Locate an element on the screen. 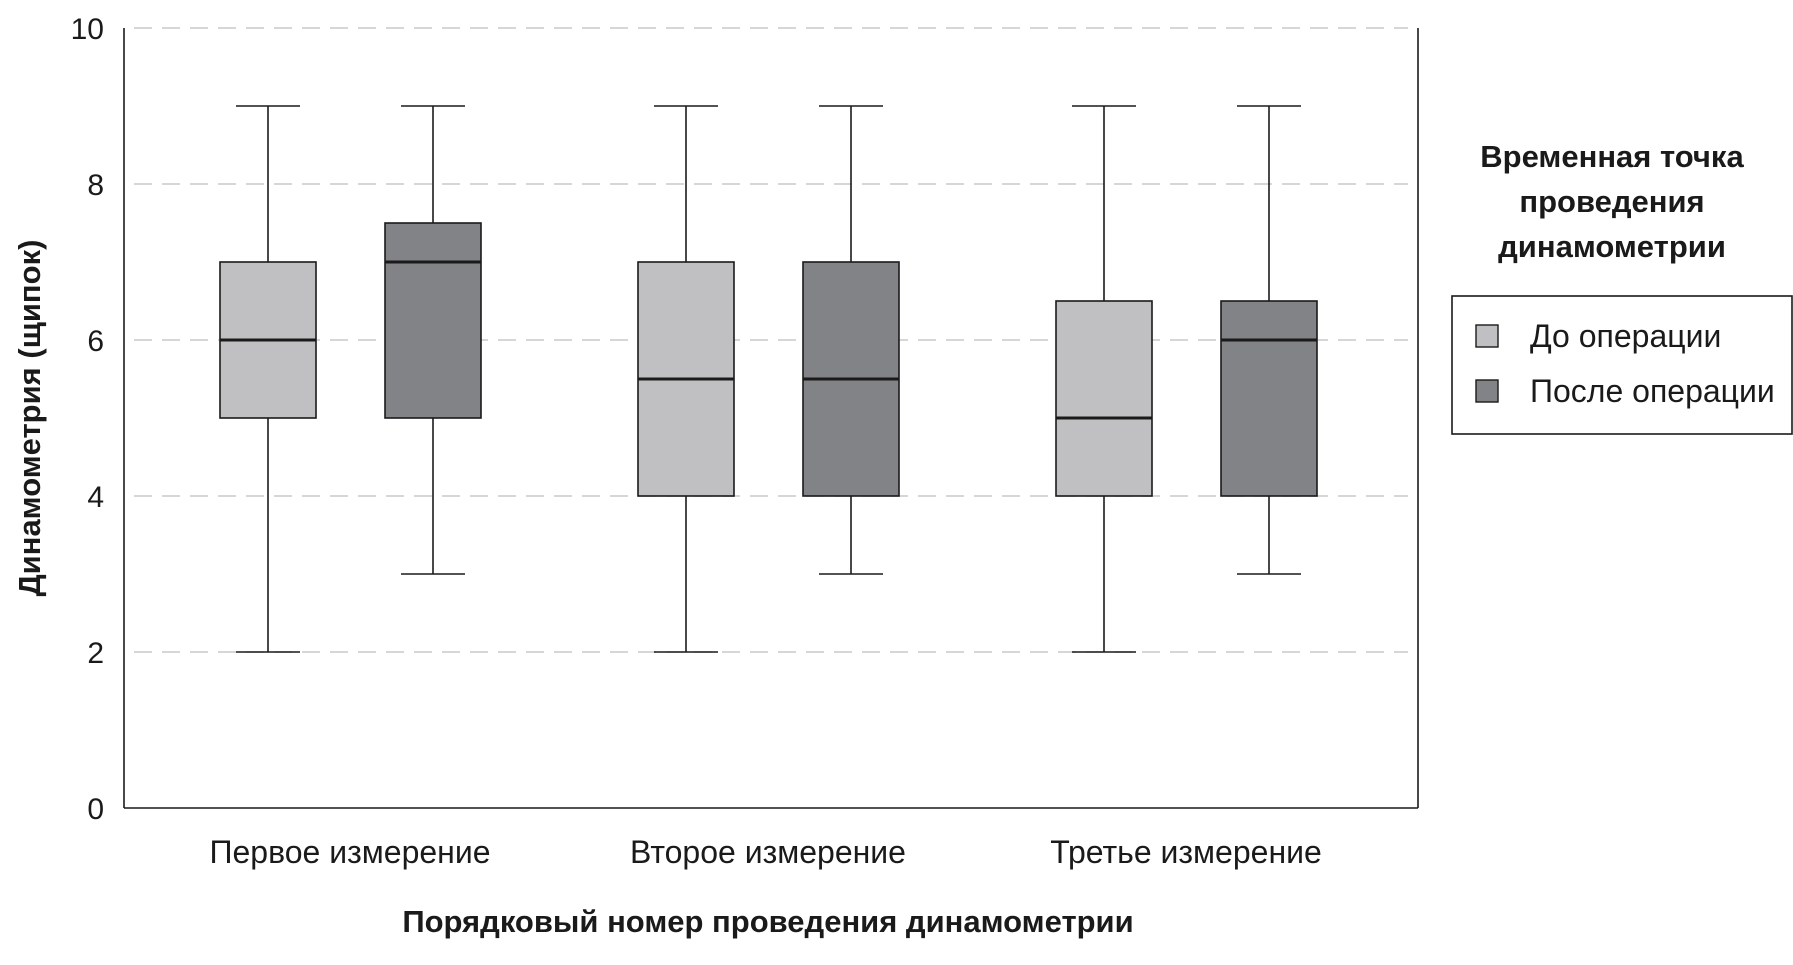 This screenshot has width=1793, height=965. legend-box is located at coordinates (1622, 365).